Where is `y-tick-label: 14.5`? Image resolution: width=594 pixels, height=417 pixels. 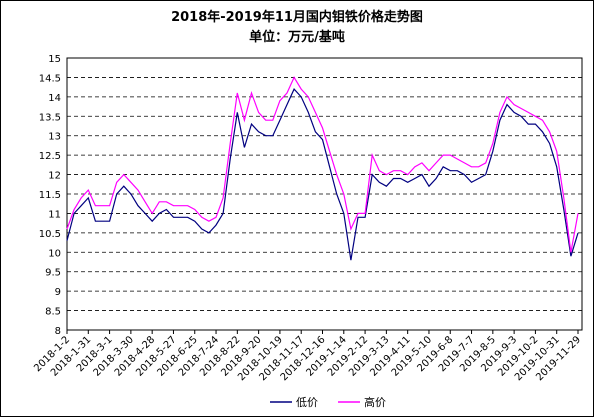
y-tick-label: 14.5 is located at coordinates (50, 78).